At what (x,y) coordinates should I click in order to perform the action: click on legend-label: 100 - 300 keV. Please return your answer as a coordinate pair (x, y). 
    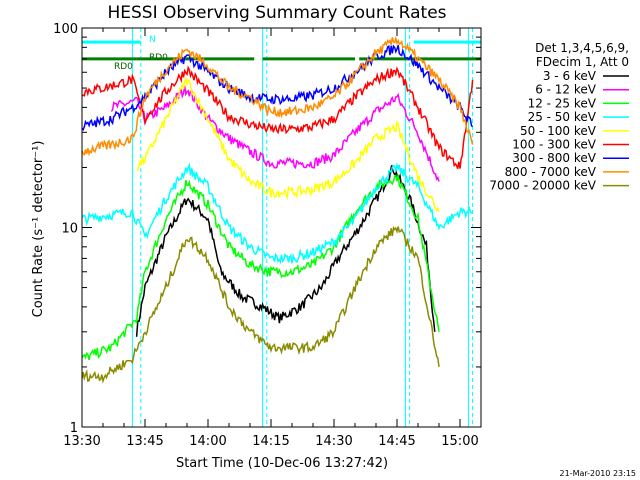
    Looking at the image, I should click on (554, 145).